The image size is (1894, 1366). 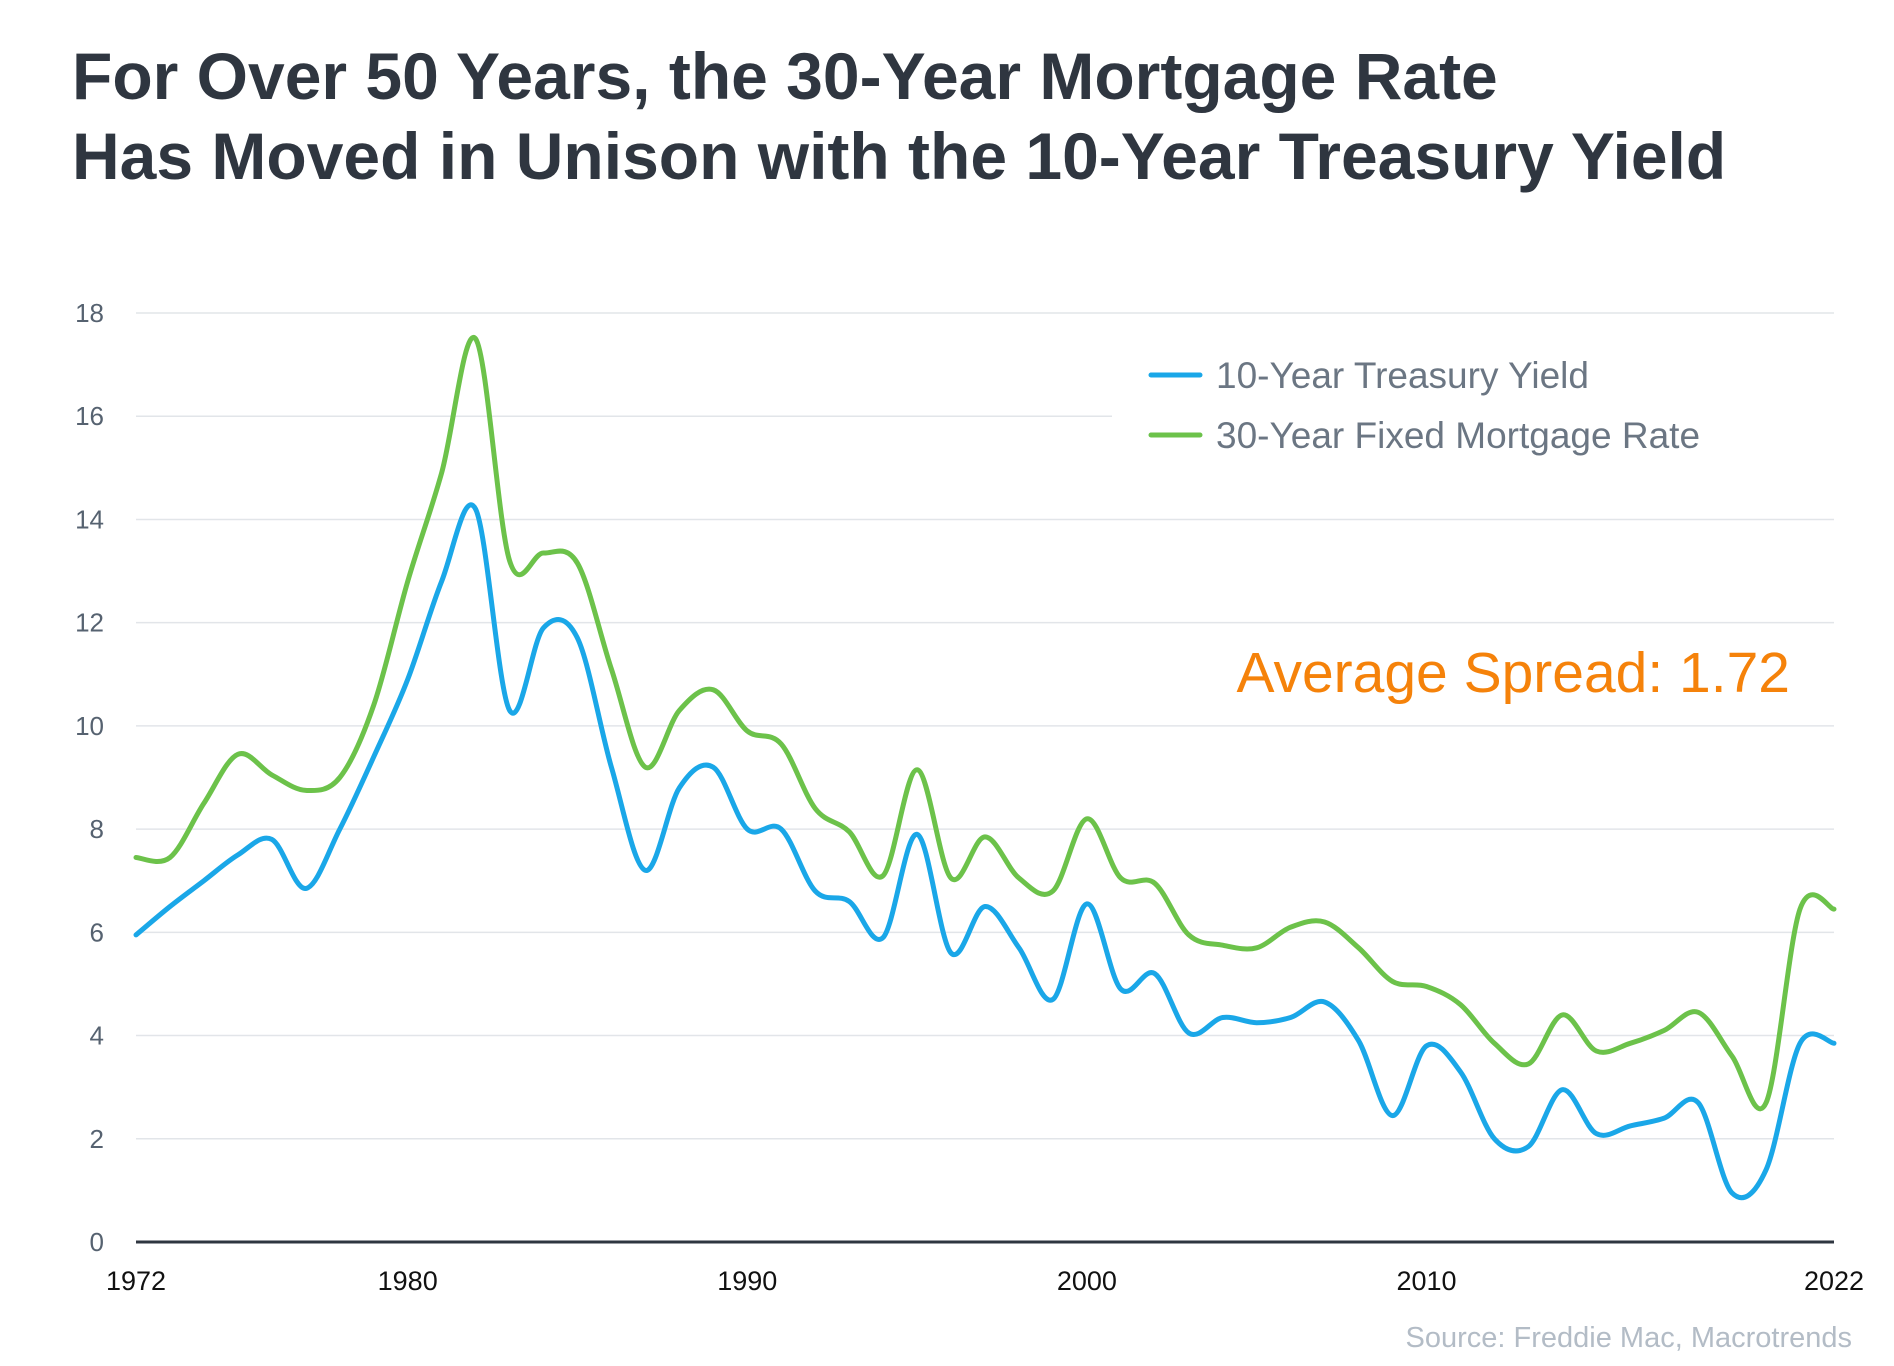 I want to click on x-tick-label: 1972, so click(x=136, y=1281).